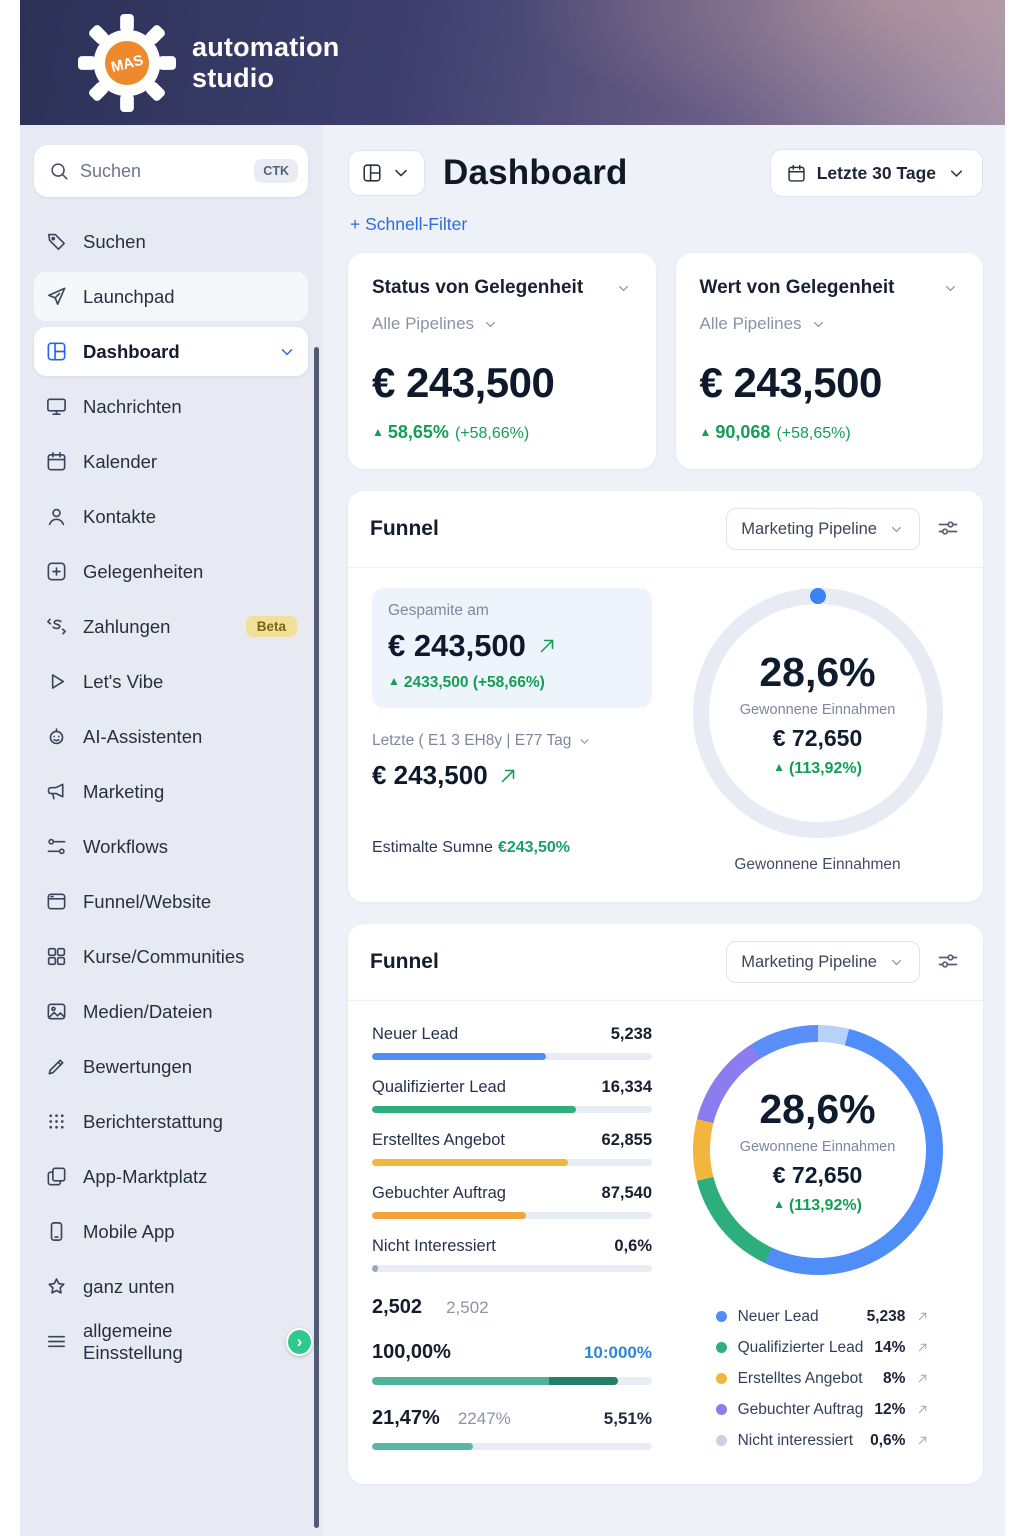  Describe the element at coordinates (817, 1146) in the screenshot. I see `donut-label: Gewonnene Einnahmen` at that location.